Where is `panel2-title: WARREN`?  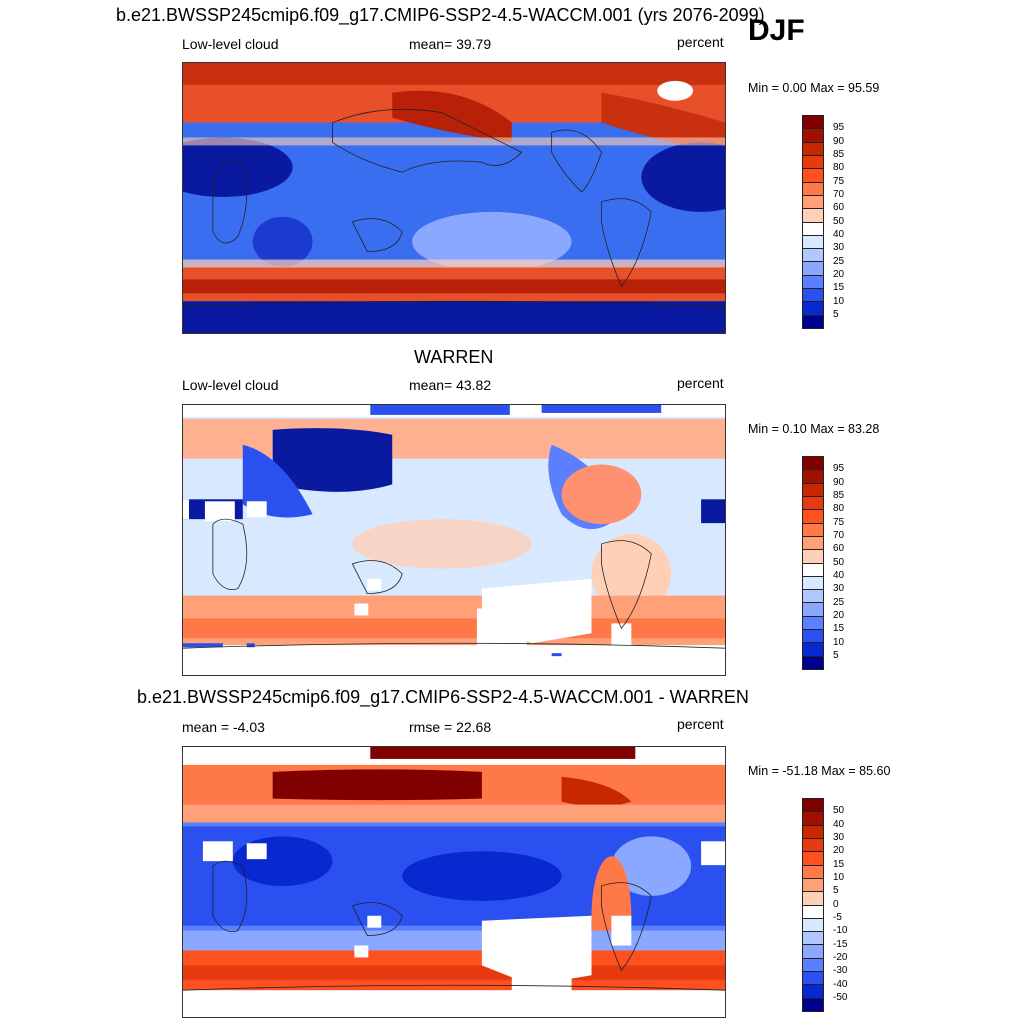 panel2-title: WARREN is located at coordinates (454, 357).